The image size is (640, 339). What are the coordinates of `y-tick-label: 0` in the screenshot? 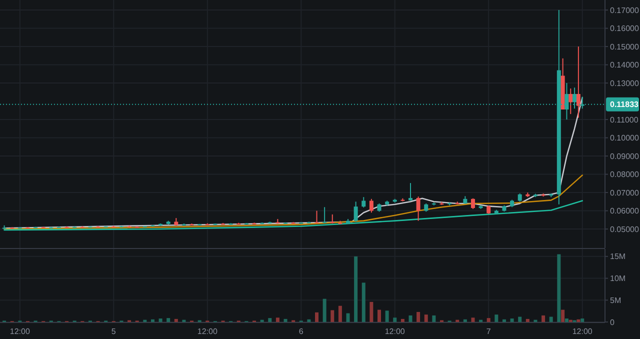 It's located at (612, 322).